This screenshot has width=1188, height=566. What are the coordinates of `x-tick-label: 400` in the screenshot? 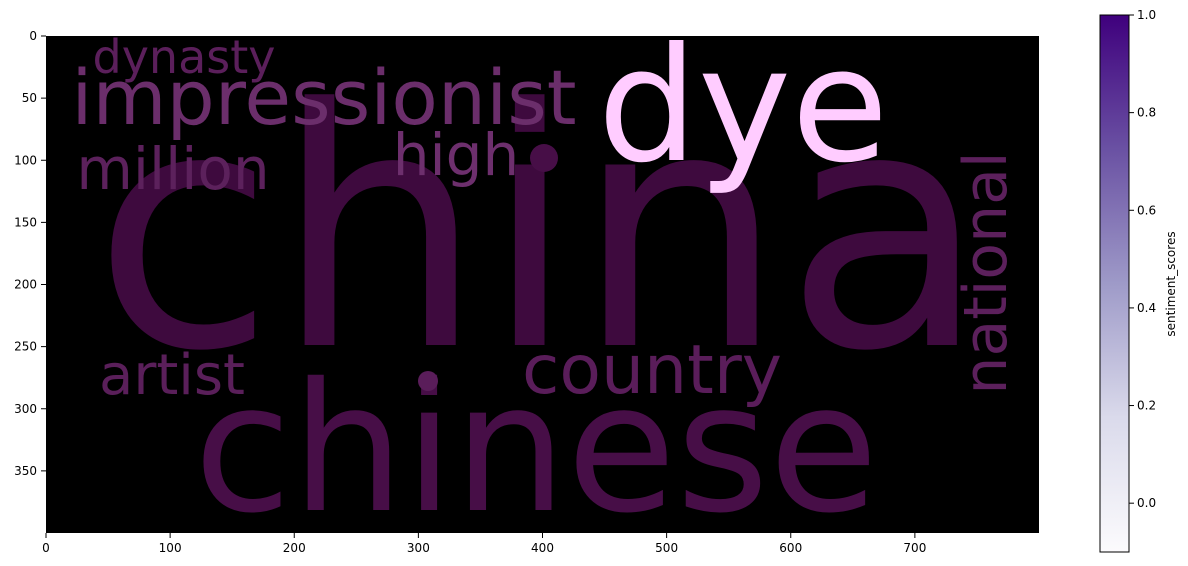 It's located at (542, 548).